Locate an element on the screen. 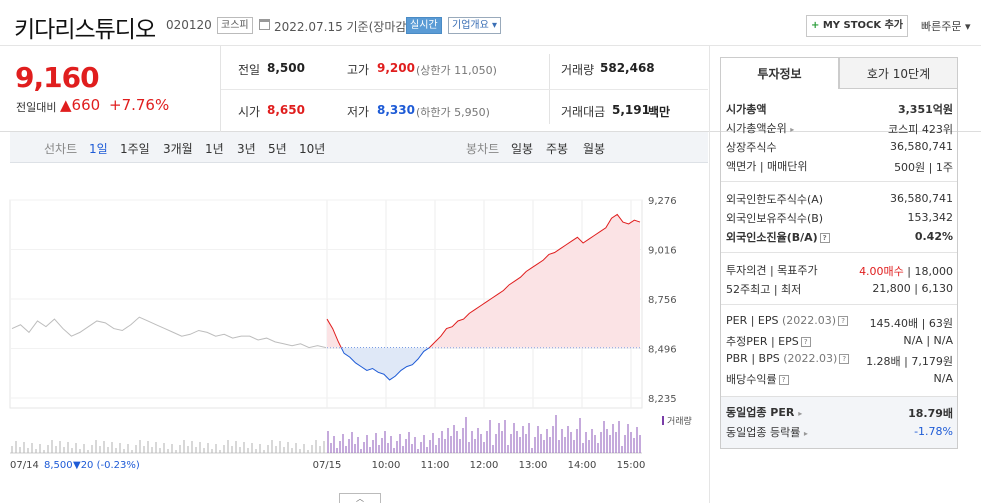 The height and width of the screenshot is (503, 981). volume-legend: 거래량 is located at coordinates (679, 421).